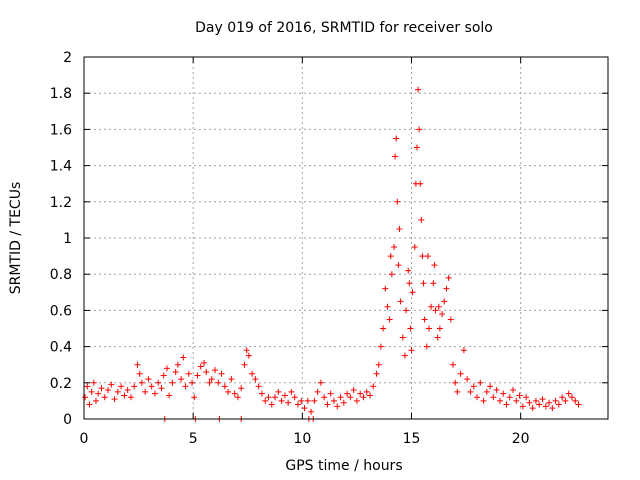 This screenshot has width=640, height=480. I want to click on x-tick-label: 20, so click(521, 439).